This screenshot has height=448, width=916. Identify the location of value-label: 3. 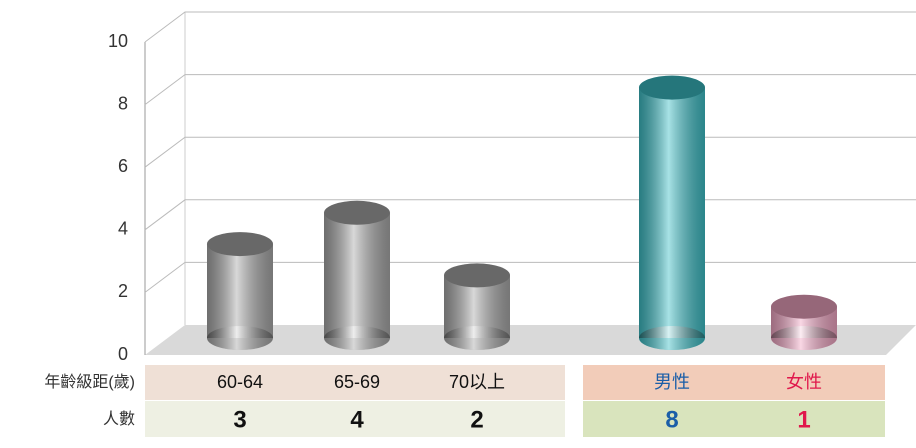
(239, 419).